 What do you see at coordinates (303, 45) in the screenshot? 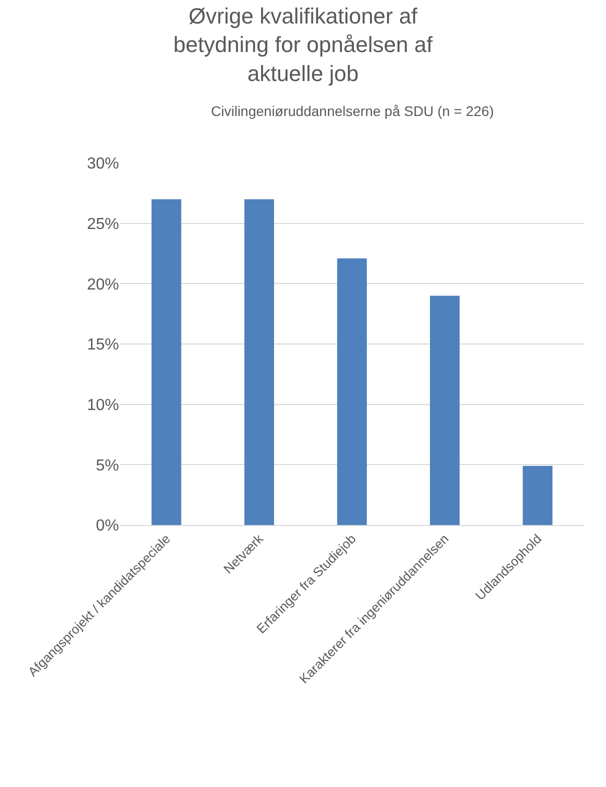
I see `chart-title: Øvrige kvalifikationer af betydning for opnåelsen af aktuelle job` at bounding box center [303, 45].